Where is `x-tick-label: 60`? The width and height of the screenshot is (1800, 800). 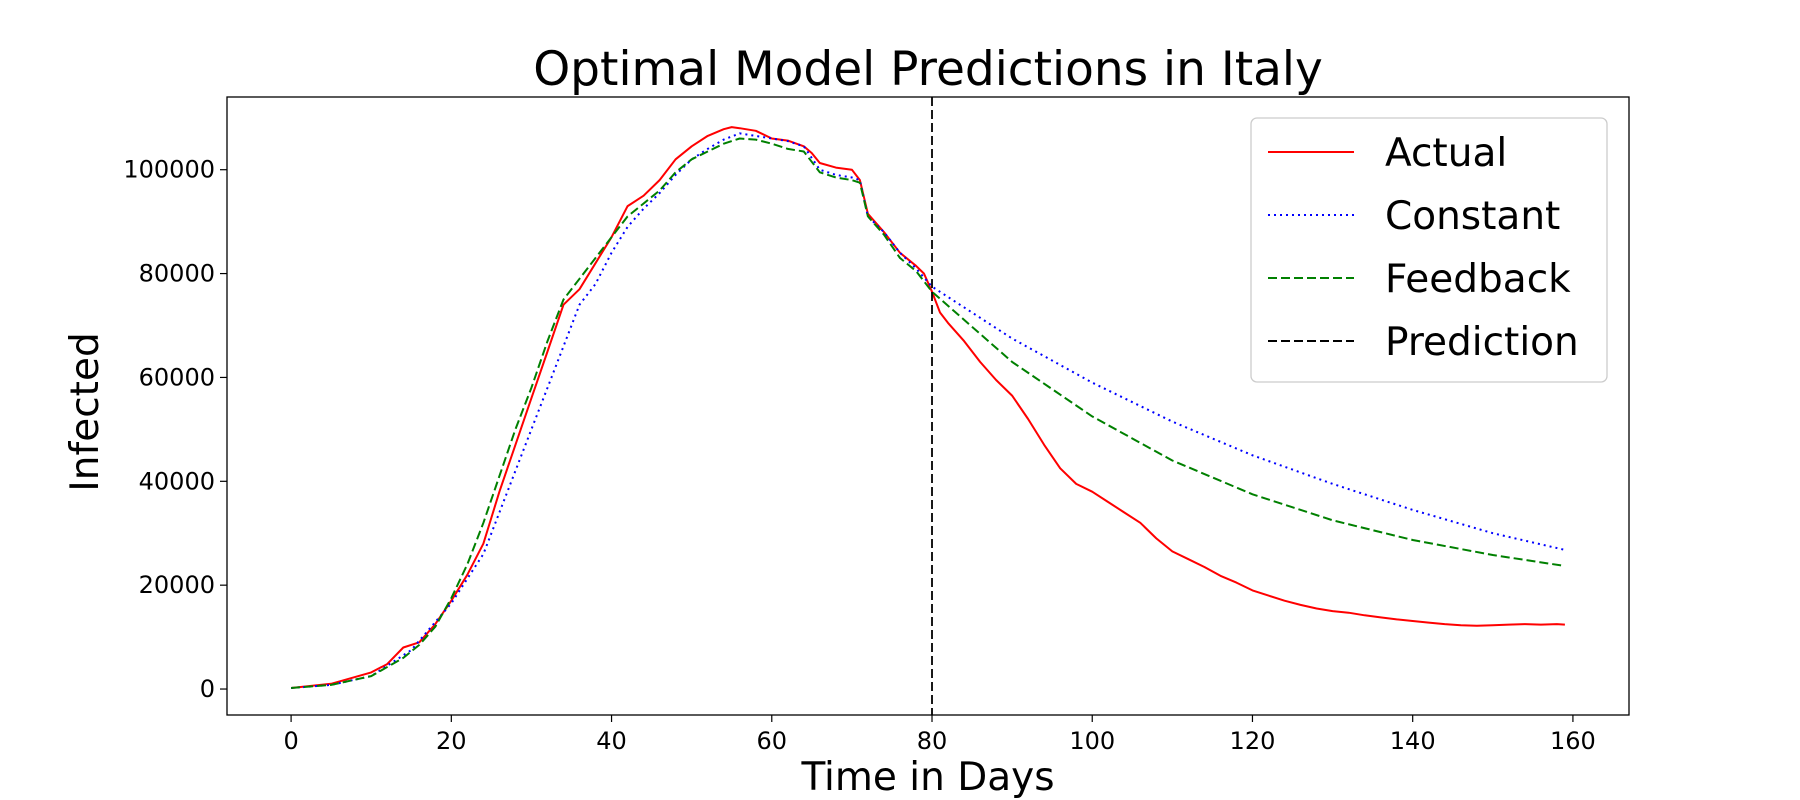 x-tick-label: 60 is located at coordinates (772, 741).